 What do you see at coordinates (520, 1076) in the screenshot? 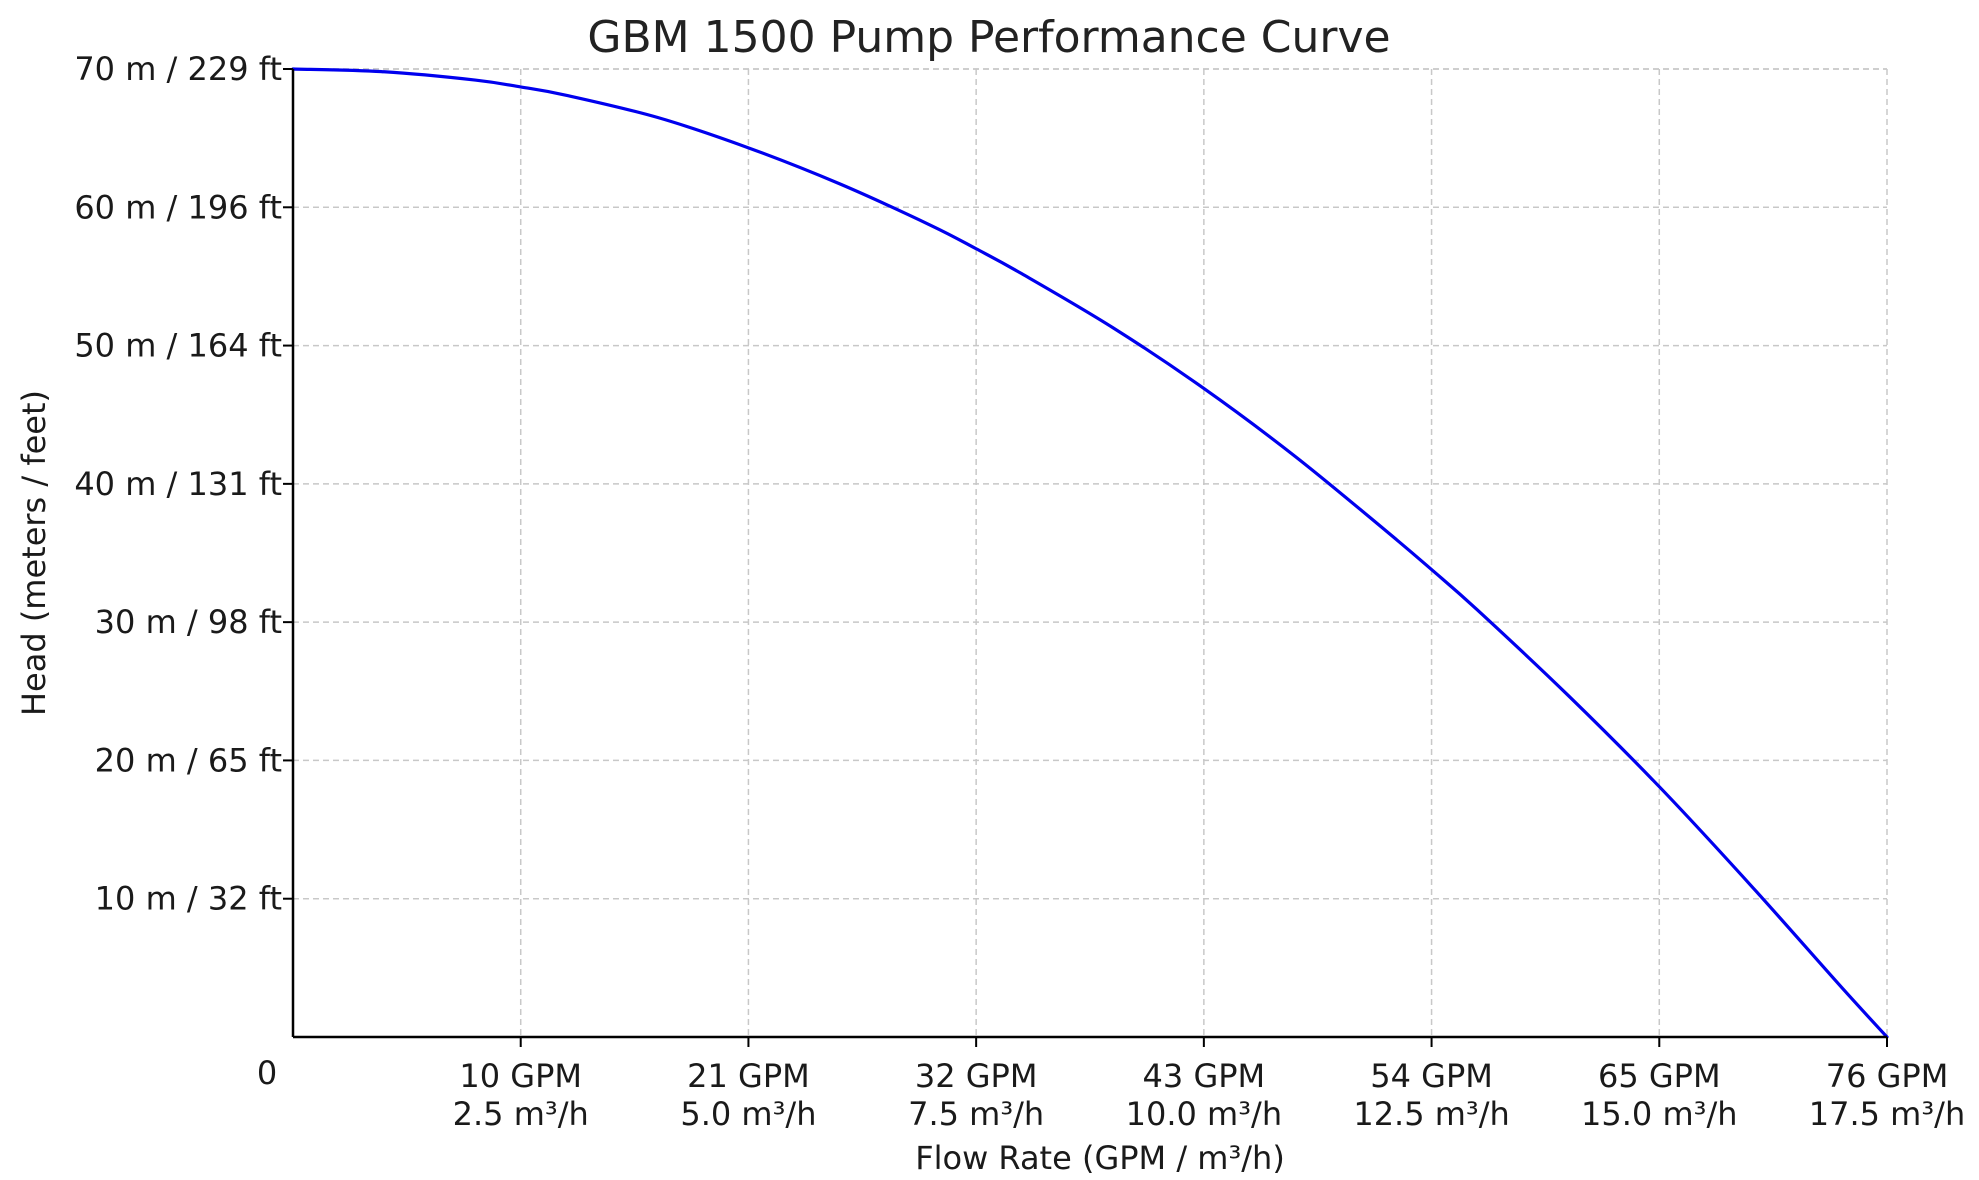
I see `x-tick-label-gpm: 10 GPM` at bounding box center [520, 1076].